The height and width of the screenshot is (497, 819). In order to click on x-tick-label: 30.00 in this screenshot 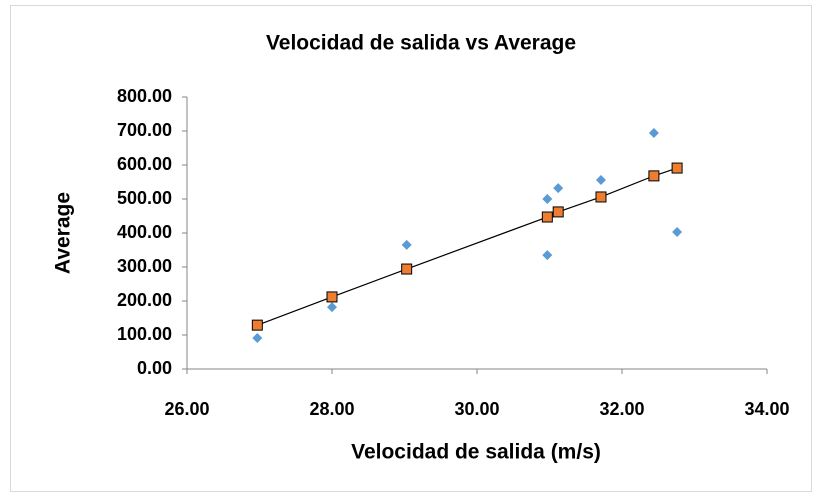, I will do `click(476, 409)`.